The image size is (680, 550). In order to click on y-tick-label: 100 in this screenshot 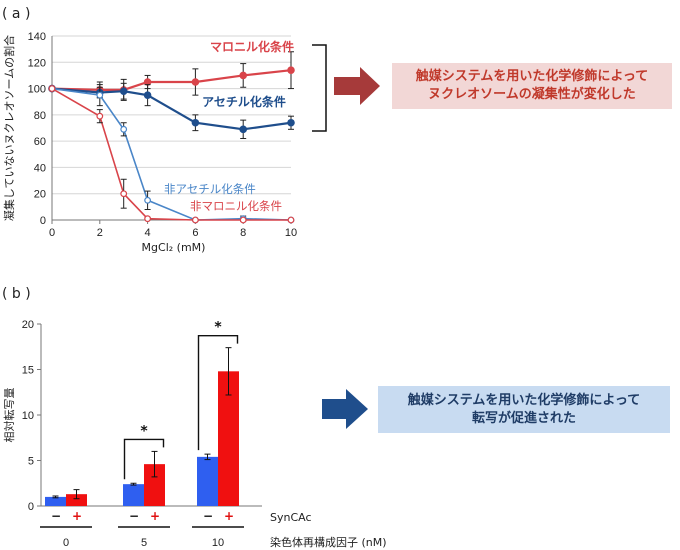, I will do `click(37, 90)`.